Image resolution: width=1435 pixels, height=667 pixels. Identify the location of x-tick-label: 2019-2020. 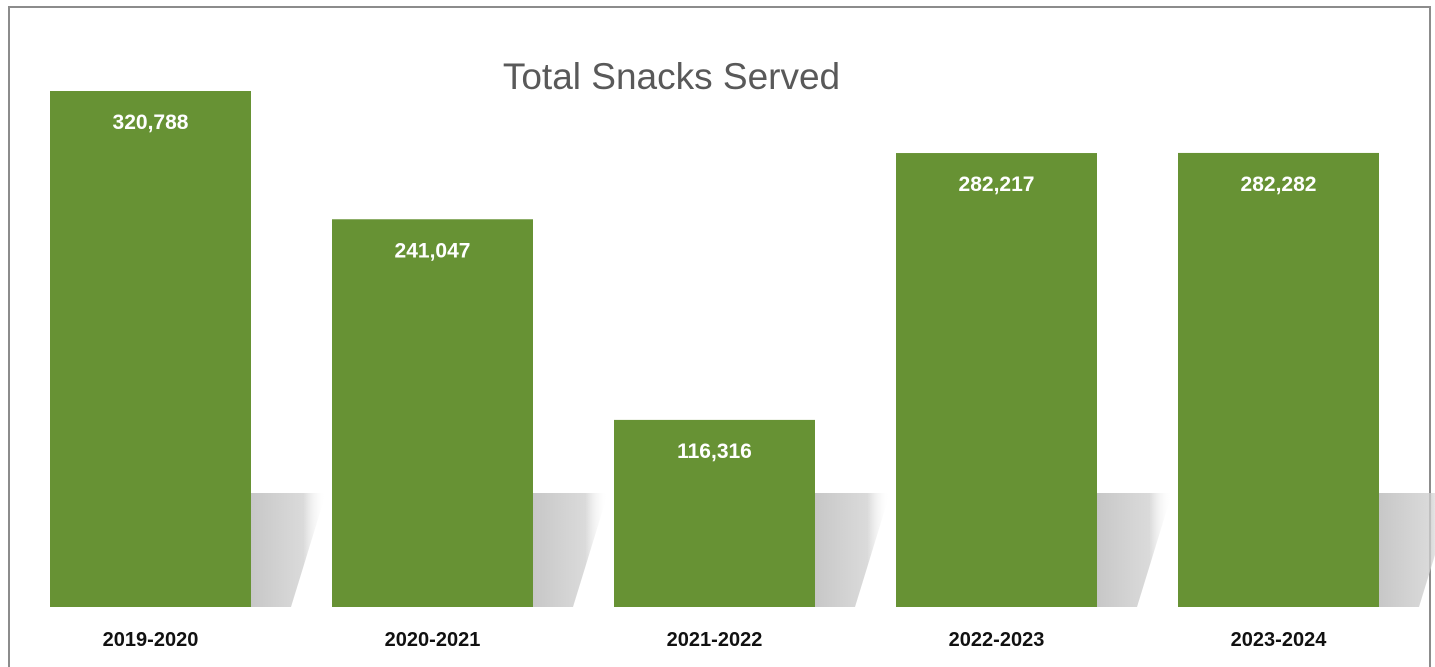
(151, 640).